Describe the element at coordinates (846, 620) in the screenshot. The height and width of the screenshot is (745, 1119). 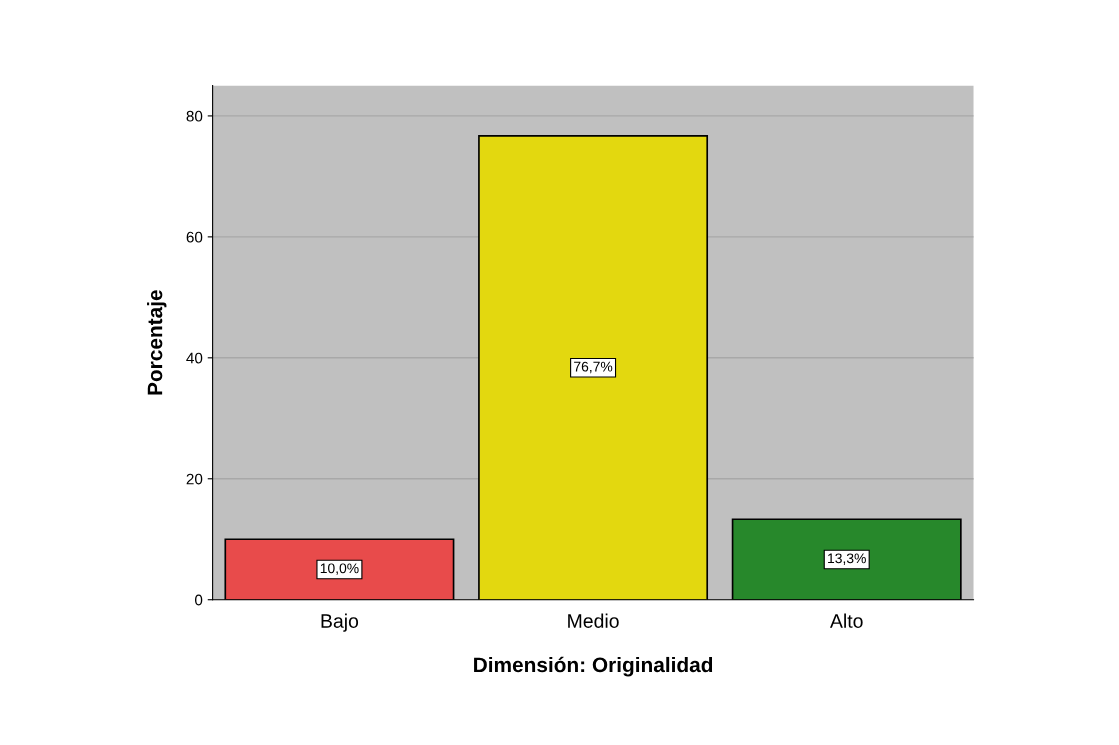
I see `x-tick-label: Alto` at that location.